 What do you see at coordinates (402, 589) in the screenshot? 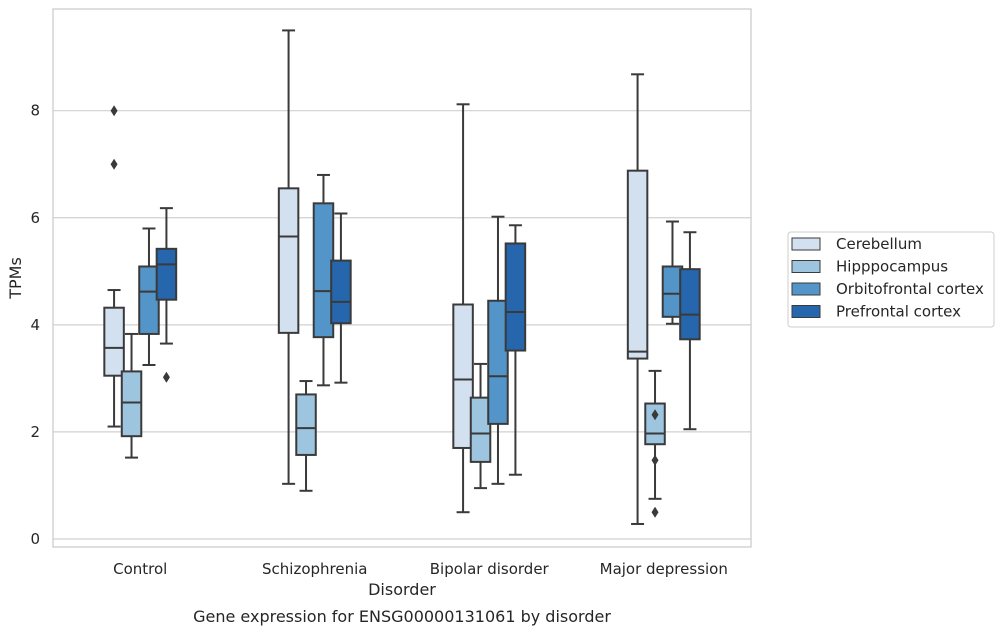
I see `x-axis-label: Disorder` at bounding box center [402, 589].